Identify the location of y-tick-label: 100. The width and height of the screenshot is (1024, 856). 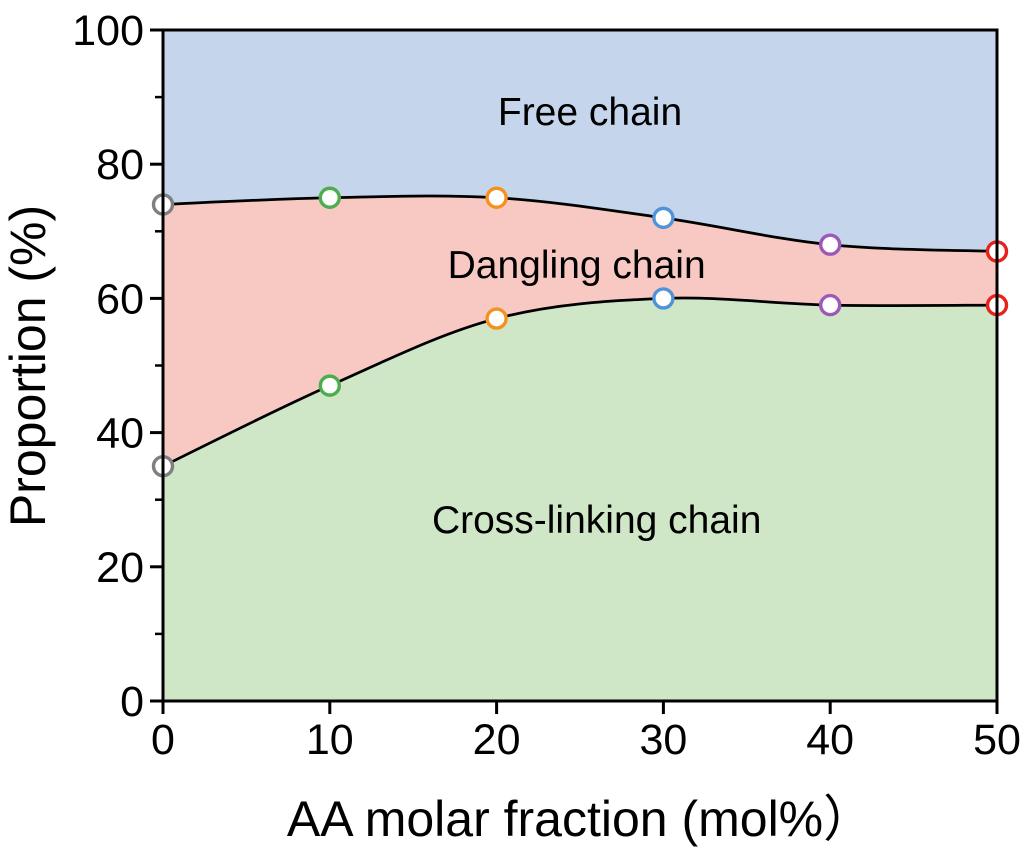
(108, 31).